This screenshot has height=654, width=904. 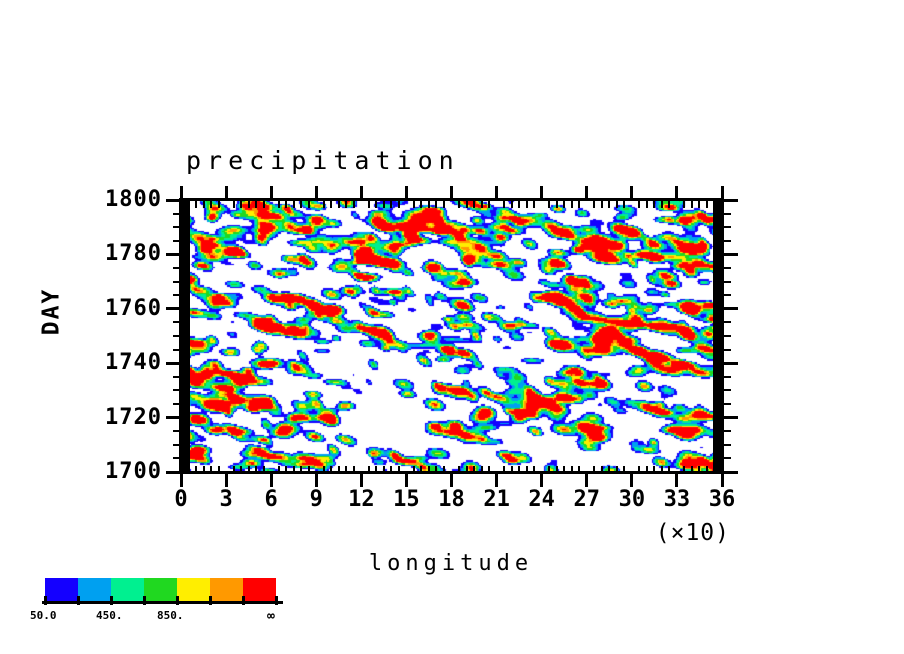 I want to click on colorbar-swatch-blue, so click(x=61, y=589).